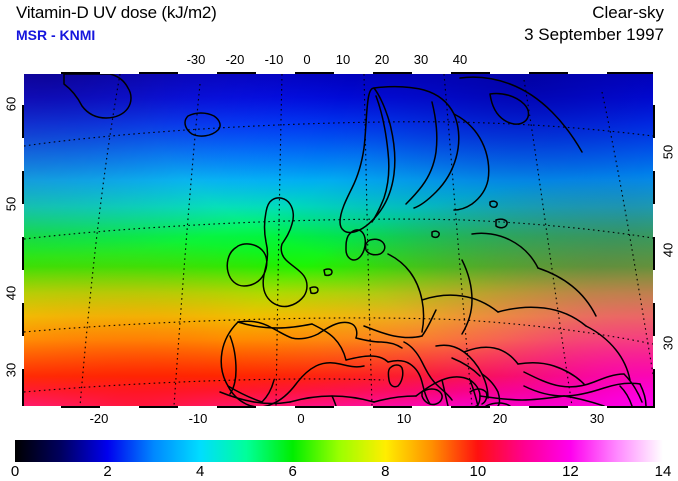  I want to click on colorbar-tick-3: 6, so click(292, 471).